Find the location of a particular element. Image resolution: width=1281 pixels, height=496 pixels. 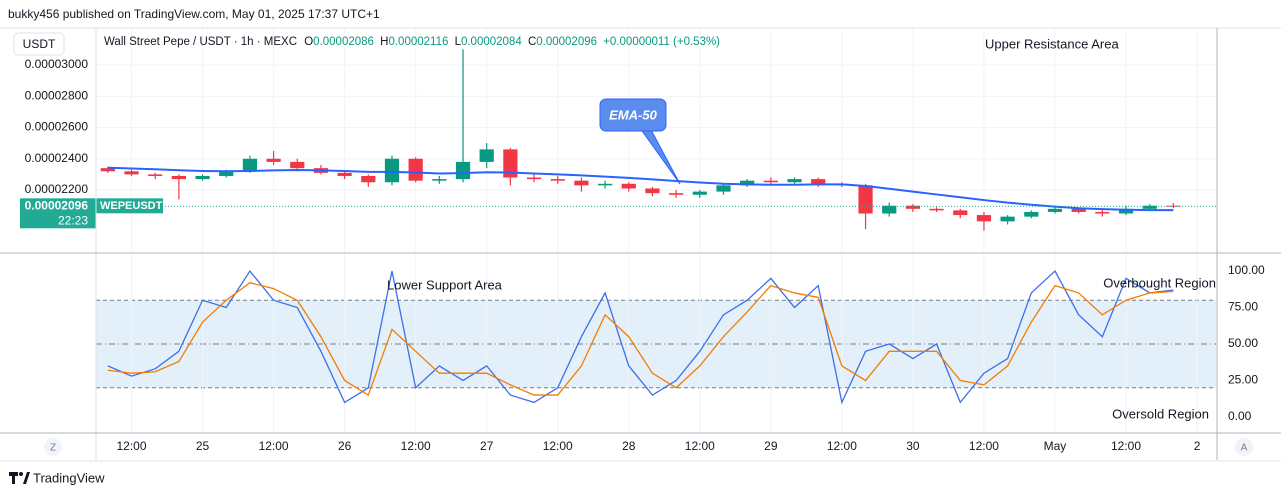

x-tick-label: 30 is located at coordinates (913, 446).